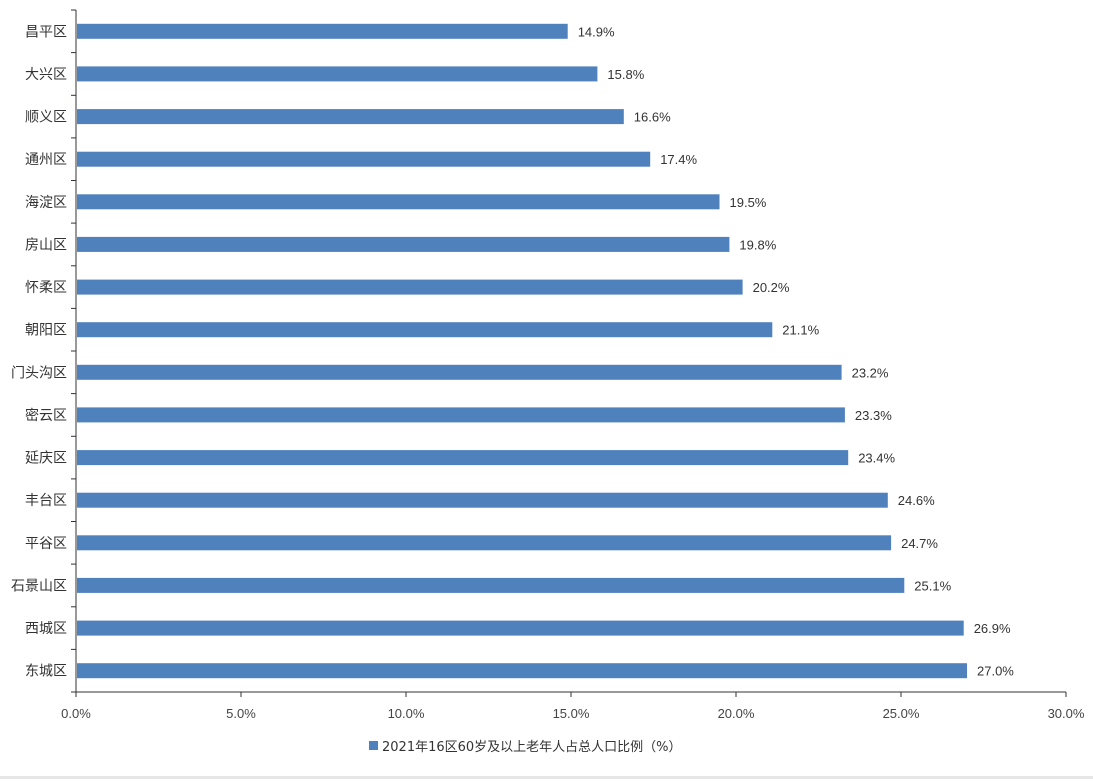  I want to click on data-label: 19.5%, so click(748, 202).